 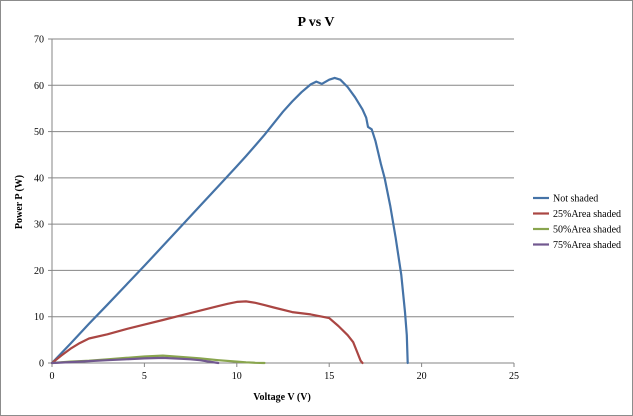 What do you see at coordinates (315, 22) in the screenshot?
I see `chart-title: P vs V` at bounding box center [315, 22].